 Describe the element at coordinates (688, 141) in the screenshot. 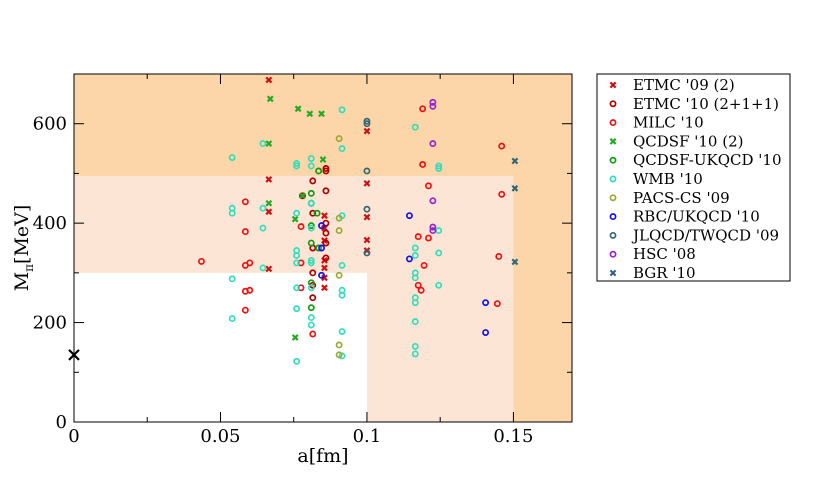

I see `legend-label-qcdsf-10-2: QCDSF '10 (2)` at that location.